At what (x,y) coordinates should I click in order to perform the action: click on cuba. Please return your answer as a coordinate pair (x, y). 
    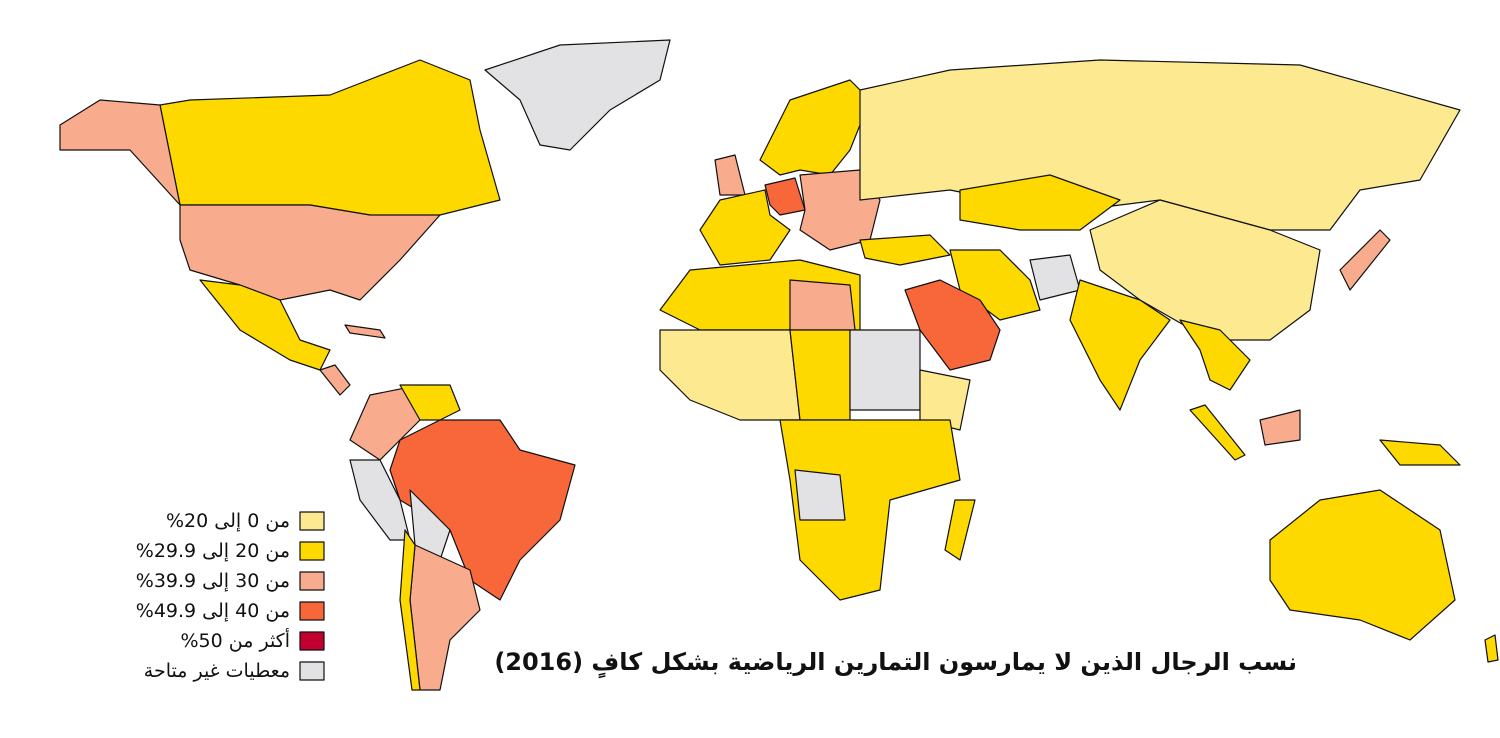
    Looking at the image, I should click on (365, 331).